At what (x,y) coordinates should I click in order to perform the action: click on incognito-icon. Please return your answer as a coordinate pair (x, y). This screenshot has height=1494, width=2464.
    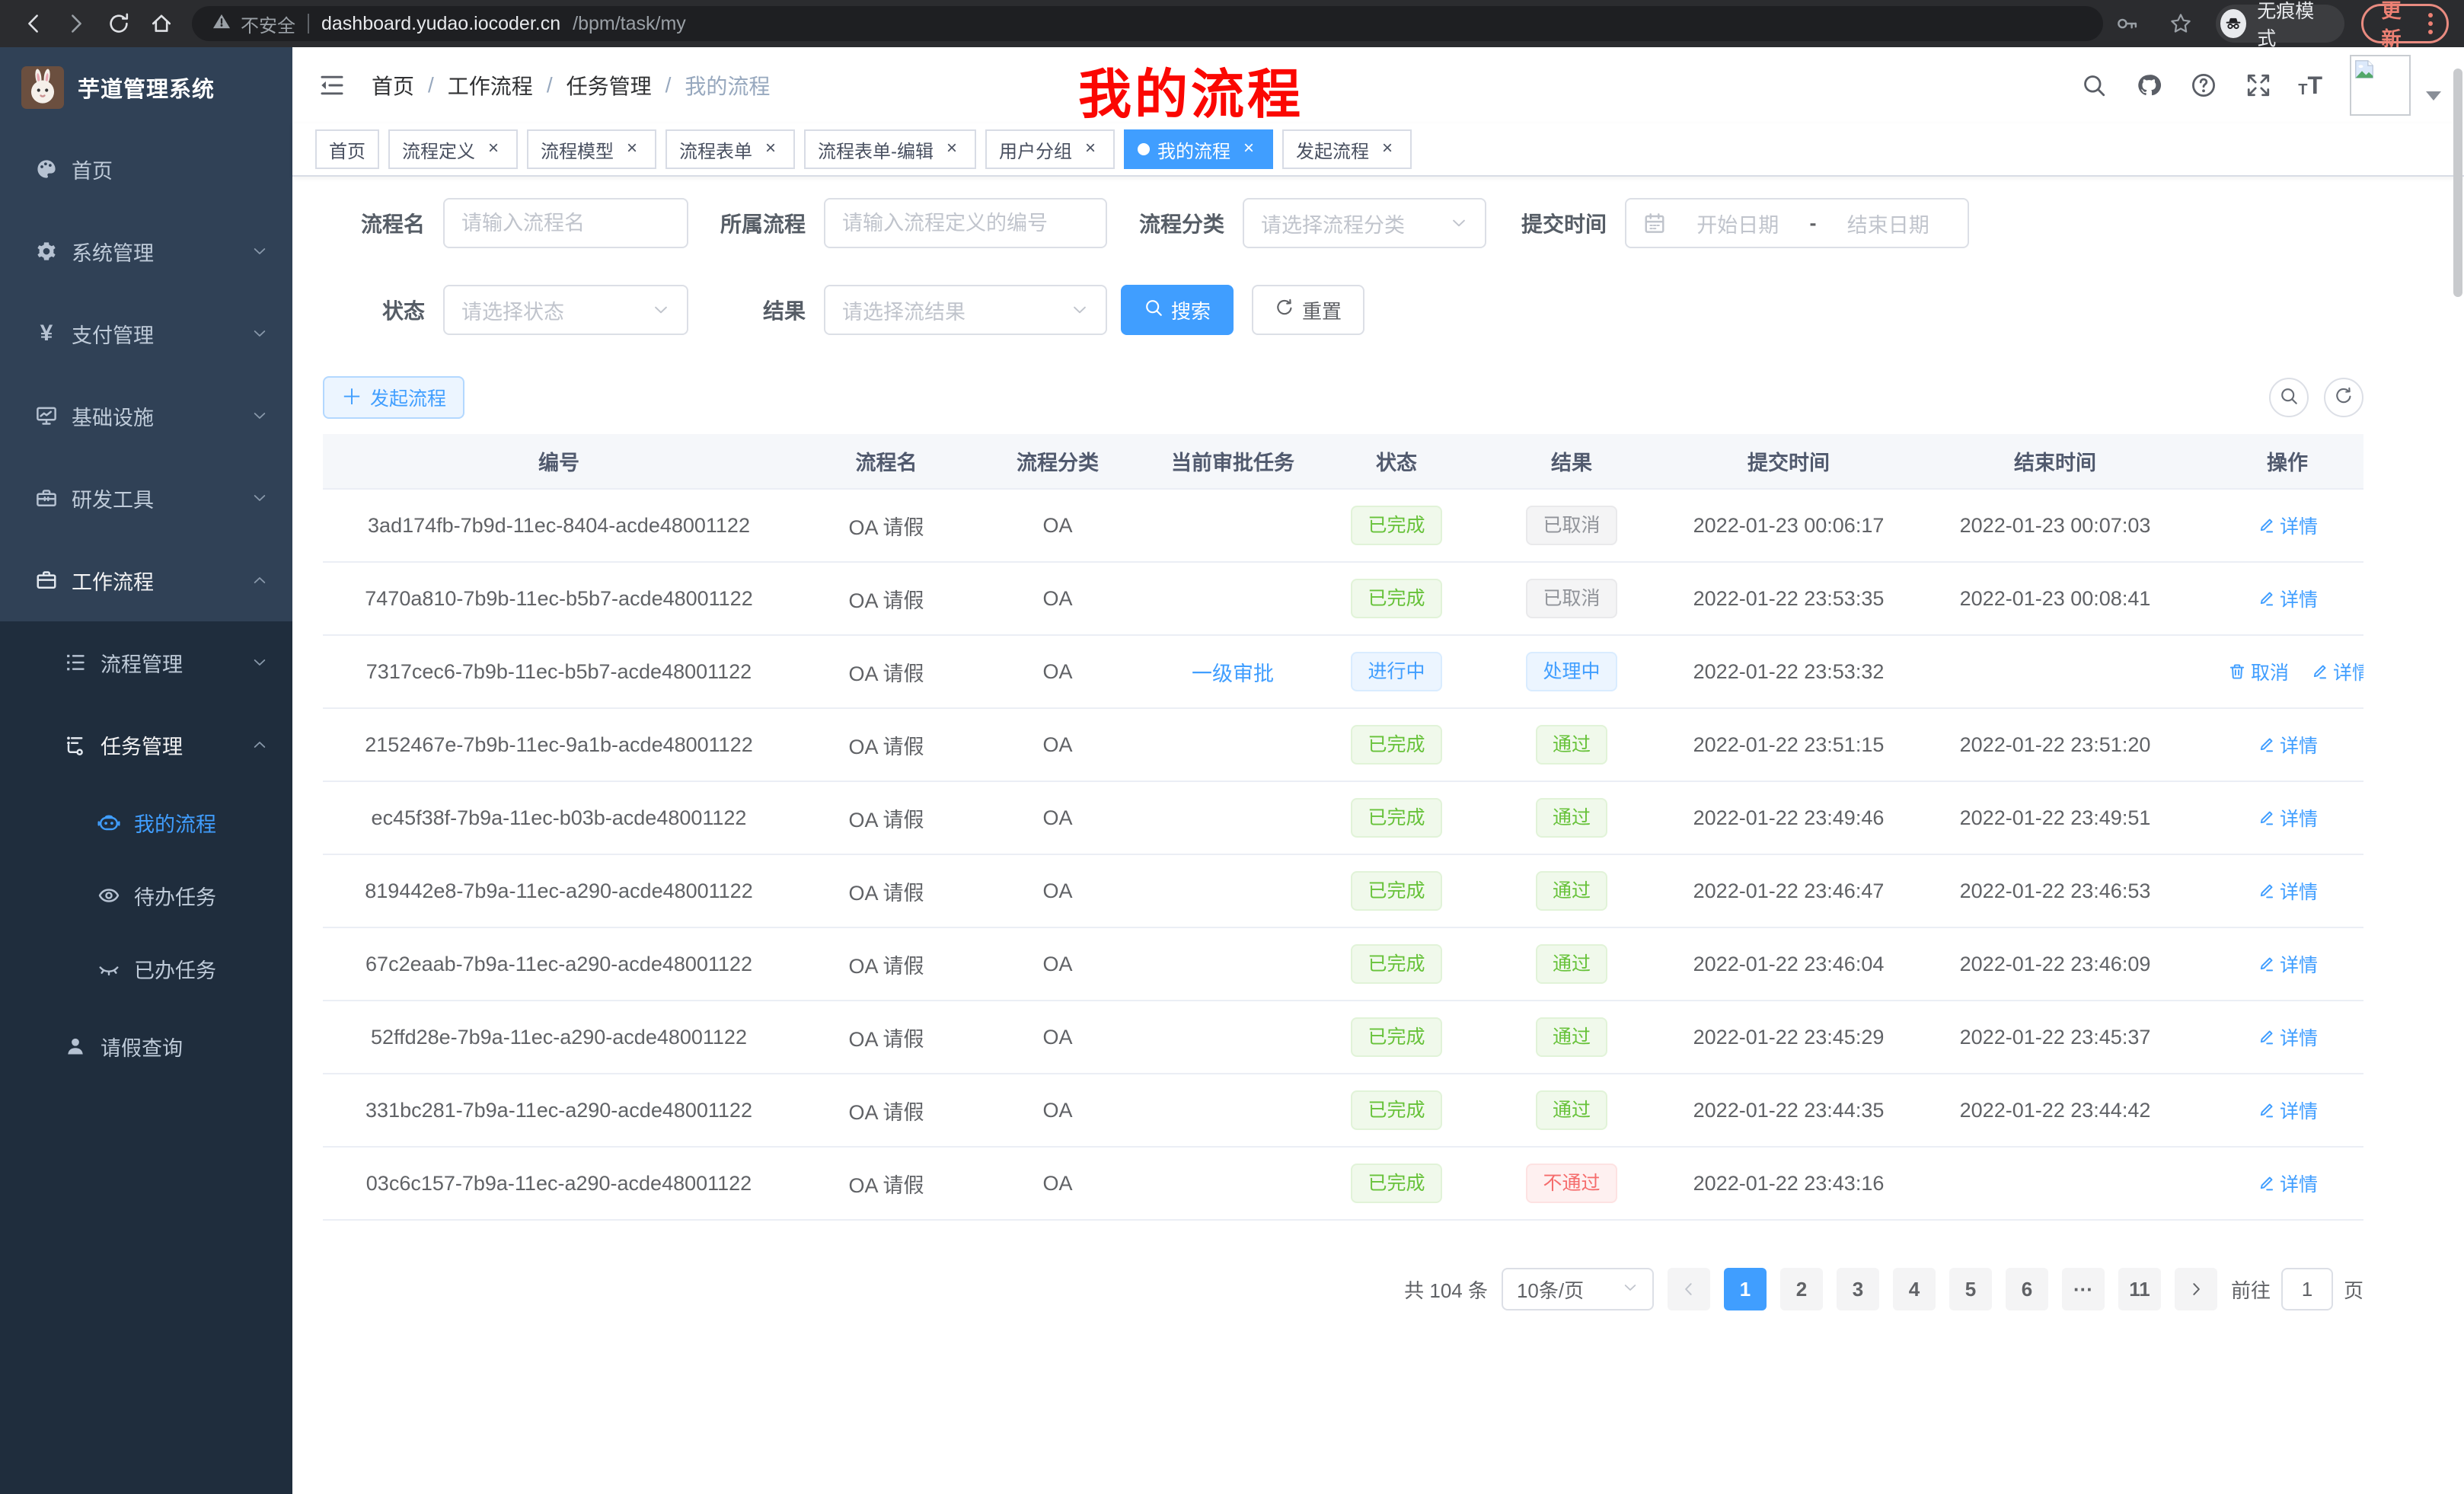
    Looking at the image, I should click on (2233, 23).